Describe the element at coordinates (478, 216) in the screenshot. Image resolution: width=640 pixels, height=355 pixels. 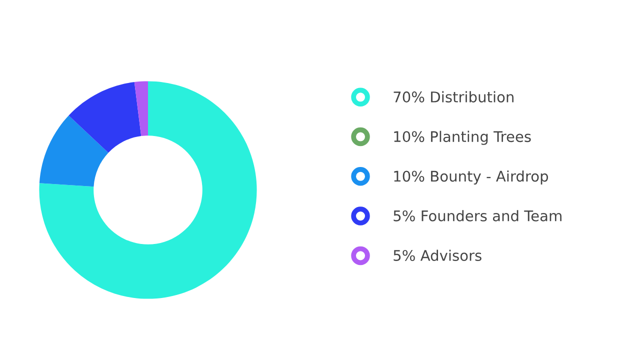
I see `legend-label: 5% Founders and Team` at that location.